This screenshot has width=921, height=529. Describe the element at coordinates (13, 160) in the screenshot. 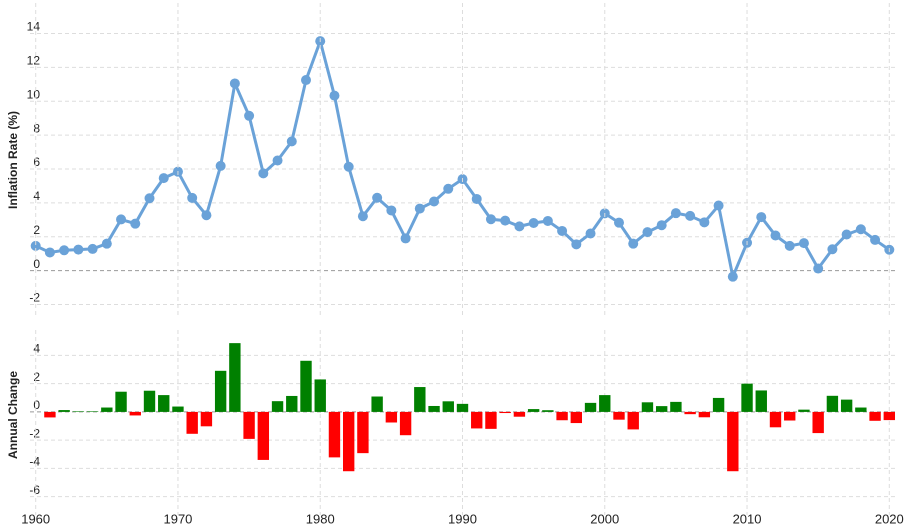

I see `y-axis-label: Inflation Rate (%)` at that location.